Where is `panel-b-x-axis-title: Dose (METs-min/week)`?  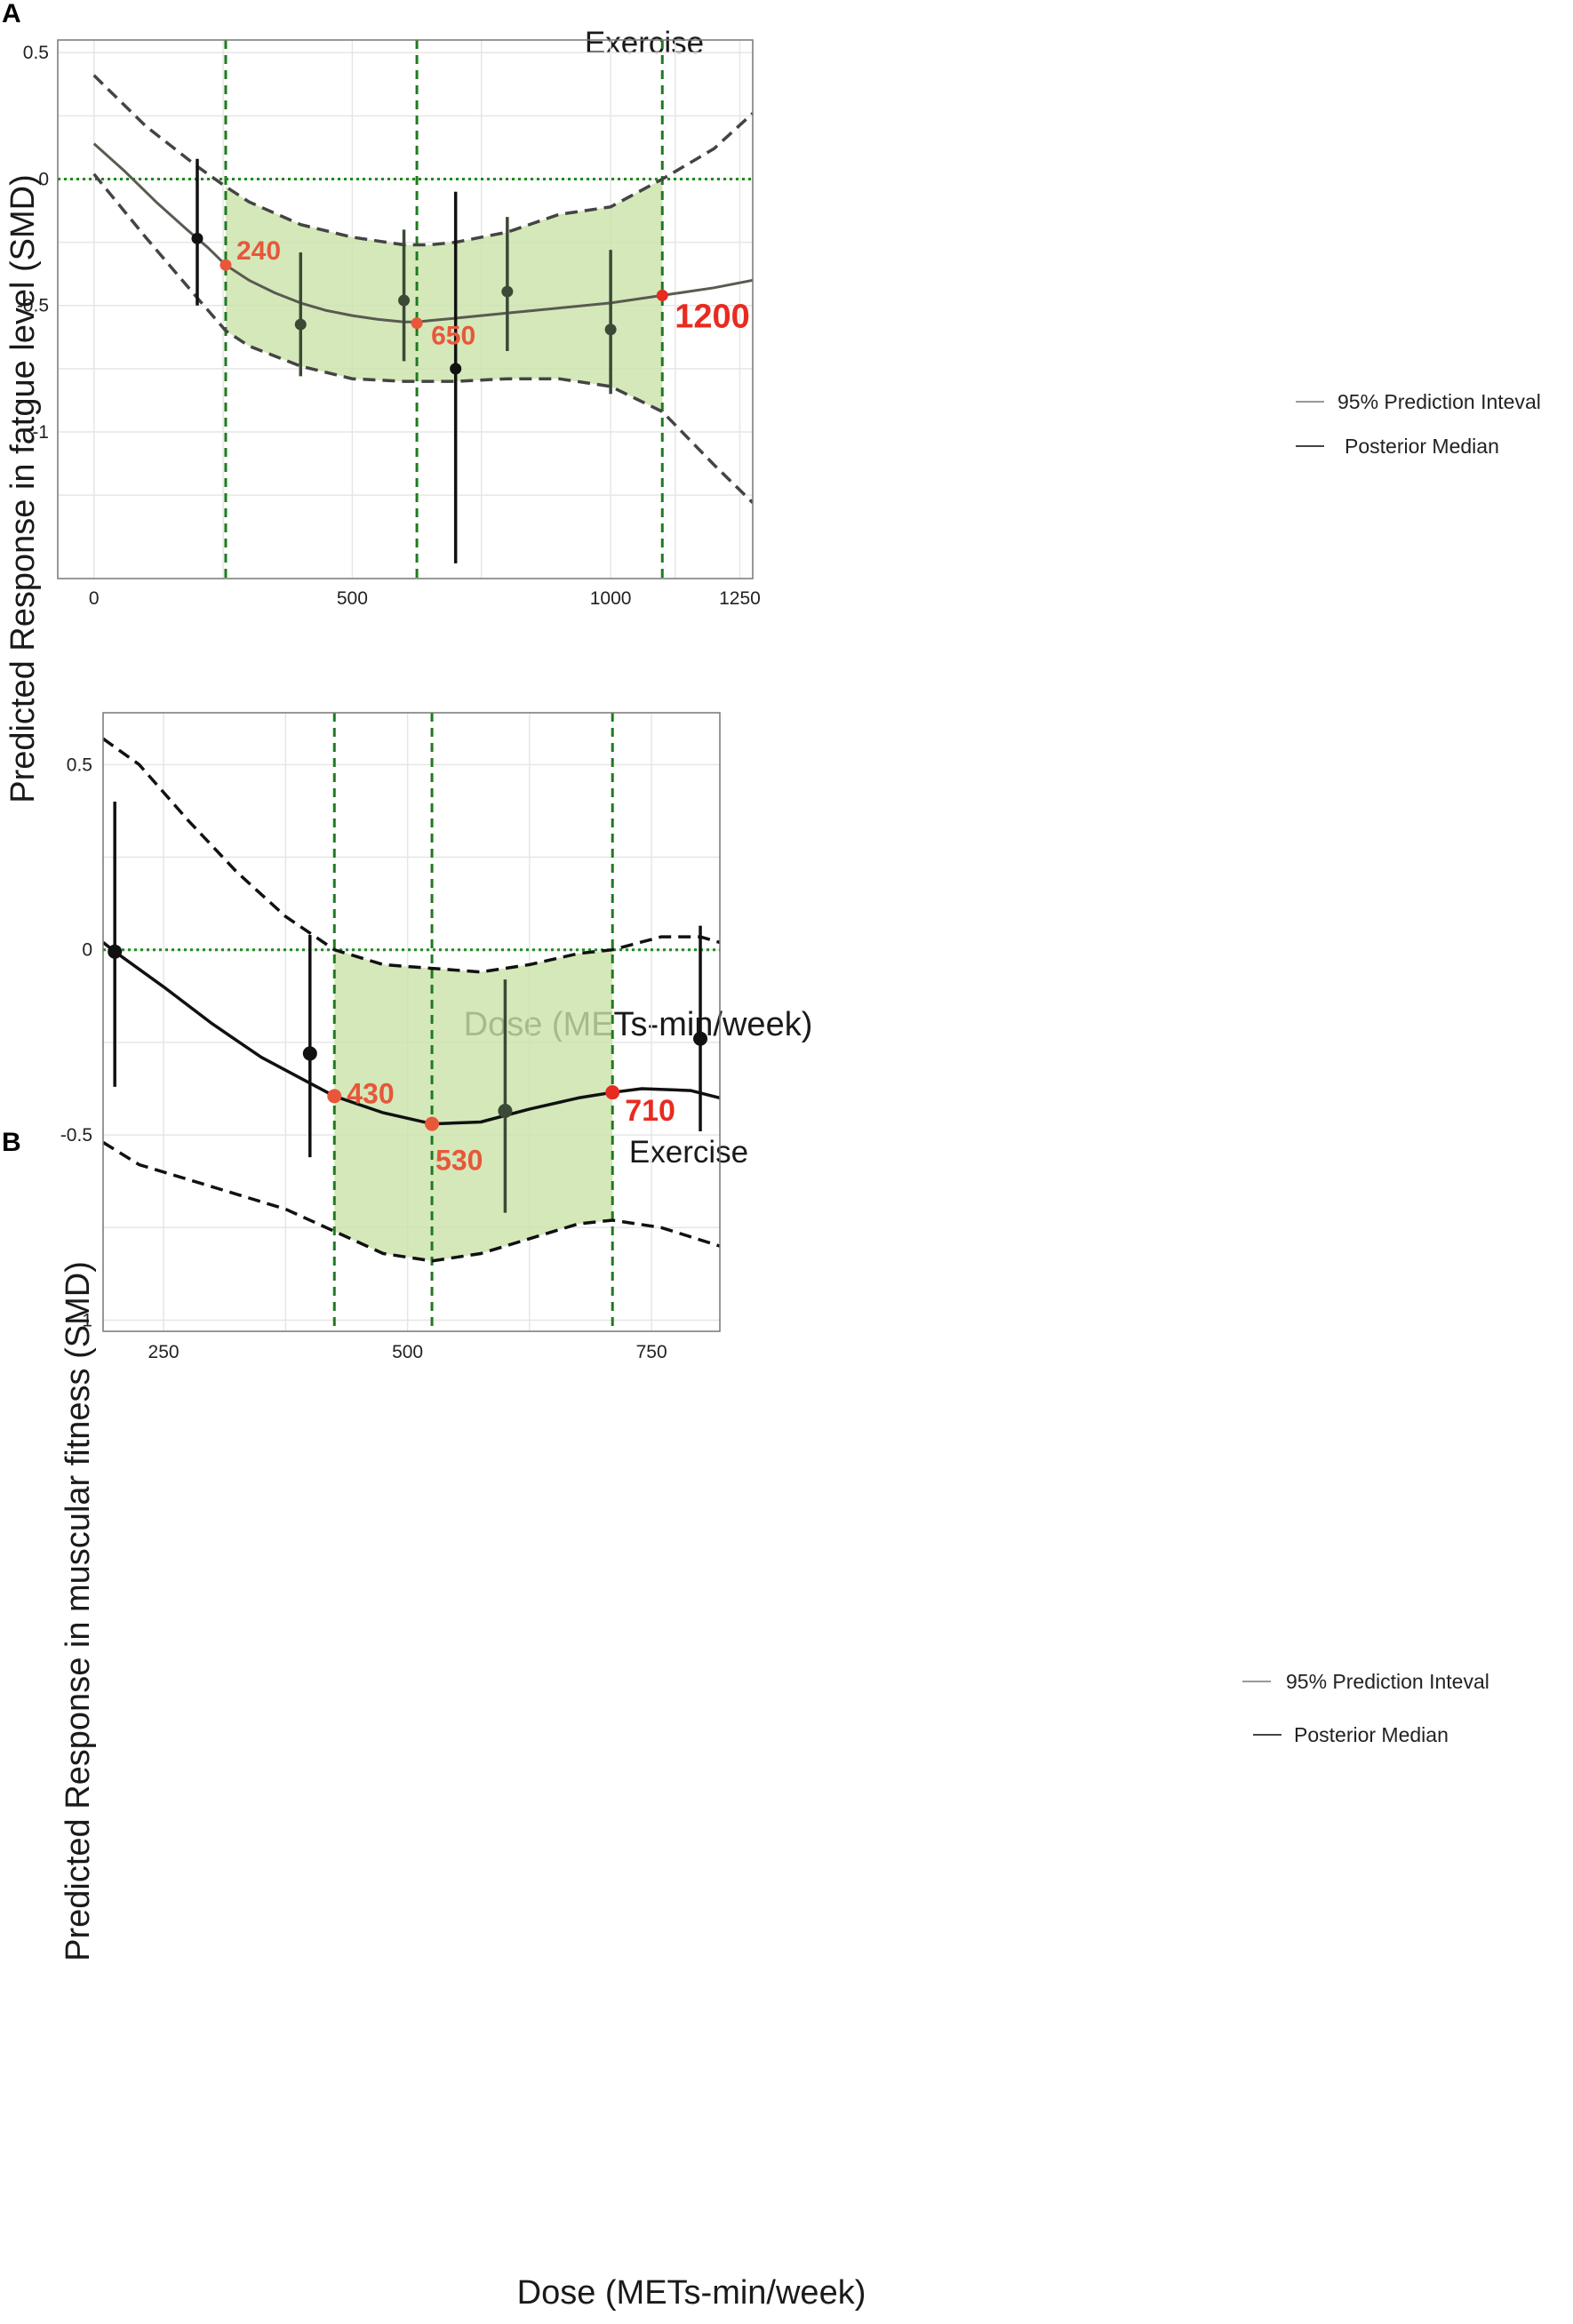 panel-b-x-axis-title: Dose (METs-min/week) is located at coordinates (691, 2293).